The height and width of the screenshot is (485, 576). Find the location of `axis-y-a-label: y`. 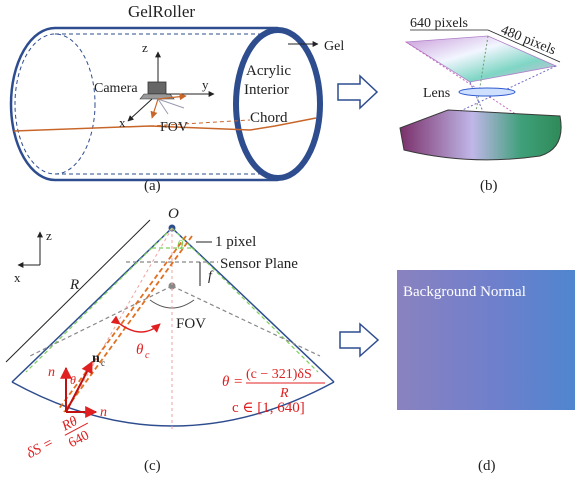

axis-y-a-label: y is located at coordinates (205, 84).